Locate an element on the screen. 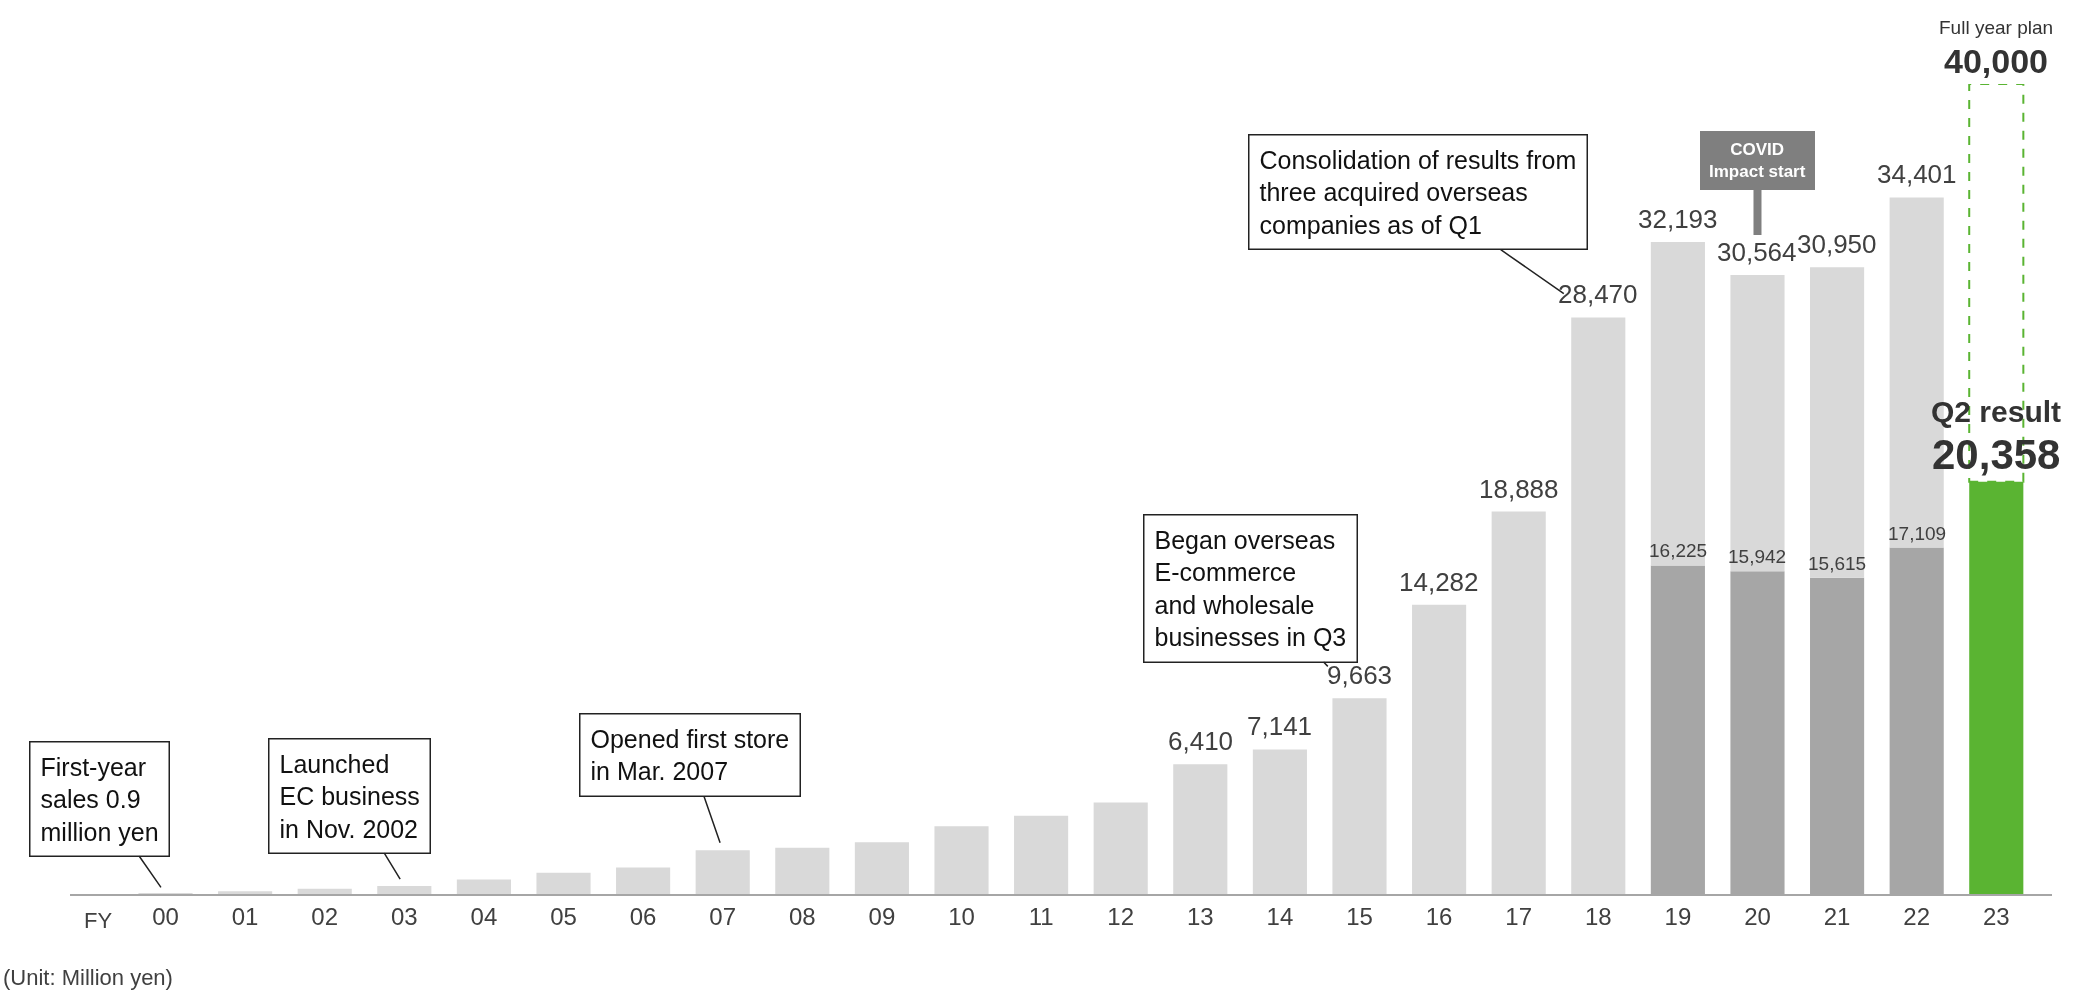 The image size is (2082, 995). x-tick-label: 18 is located at coordinates (1598, 916).